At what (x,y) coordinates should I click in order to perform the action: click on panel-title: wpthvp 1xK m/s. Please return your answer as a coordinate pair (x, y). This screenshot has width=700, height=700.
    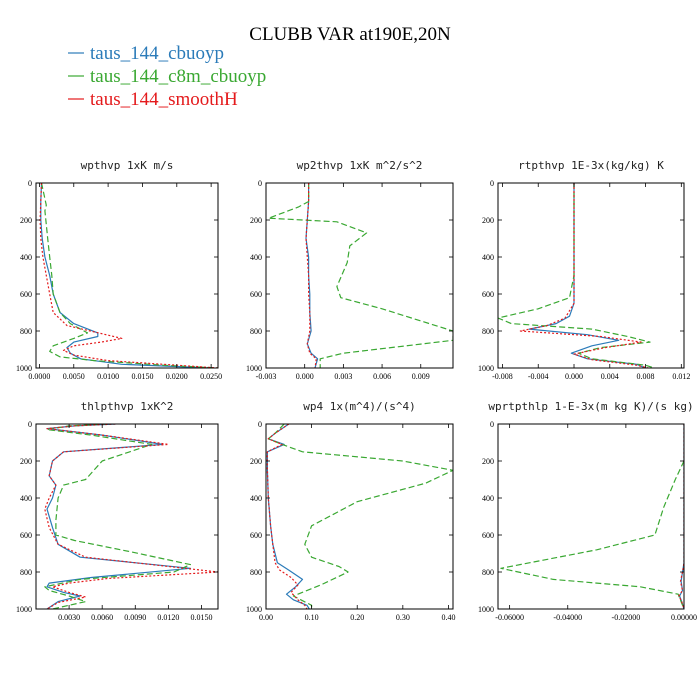
    Looking at the image, I should click on (127, 165).